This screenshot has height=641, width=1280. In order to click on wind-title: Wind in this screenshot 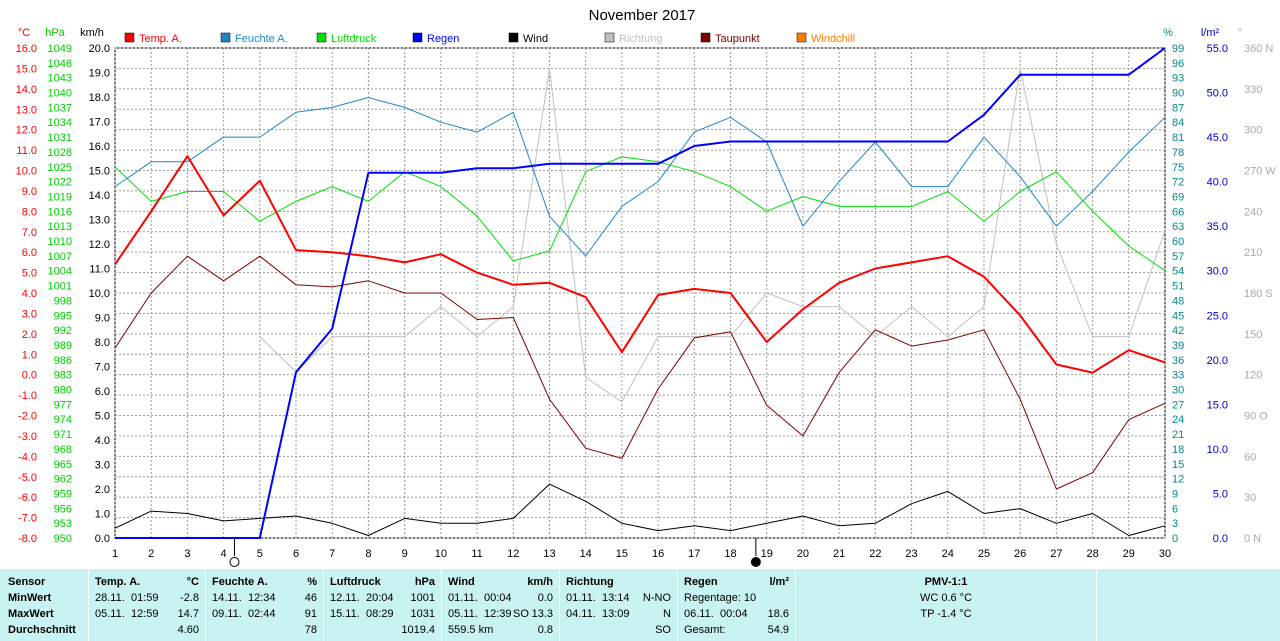, I will do `click(461, 582)`.